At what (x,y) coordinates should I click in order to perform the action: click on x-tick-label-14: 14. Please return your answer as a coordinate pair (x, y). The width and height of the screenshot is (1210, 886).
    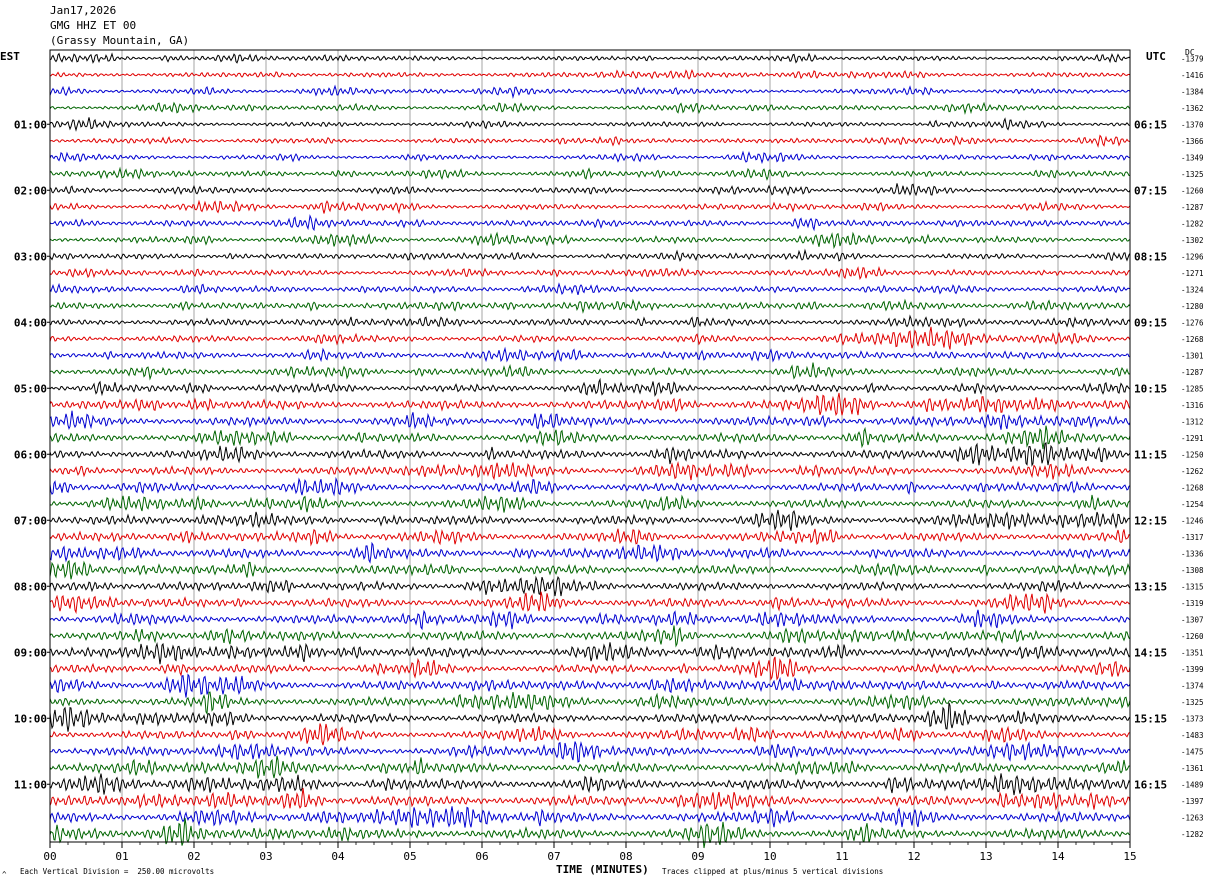
    Looking at the image, I should click on (1058, 856).